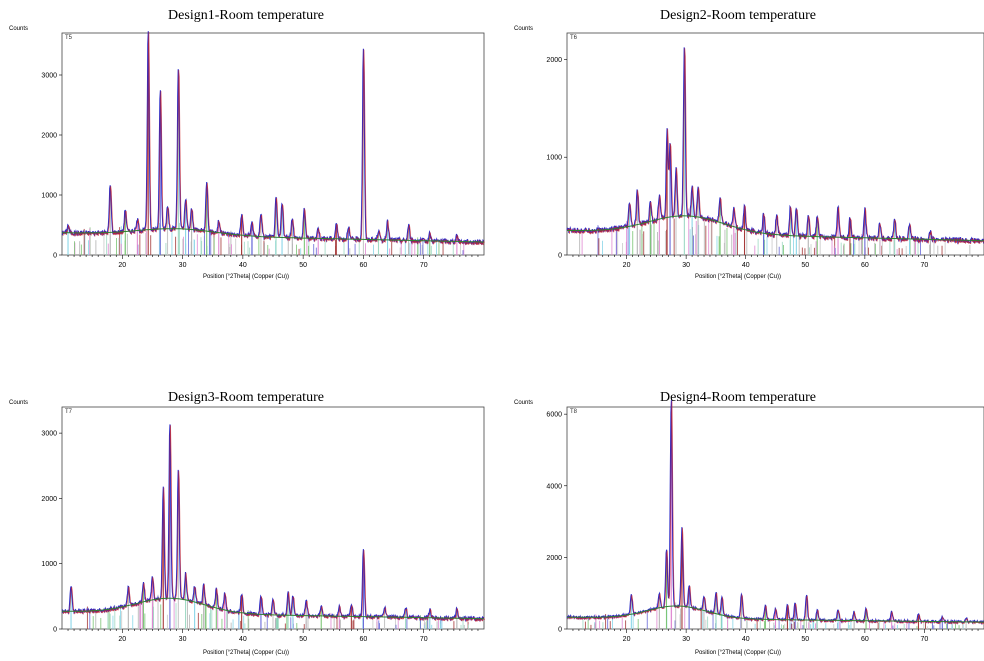  What do you see at coordinates (69, 412) in the screenshot?
I see `sample-label: T7` at bounding box center [69, 412].